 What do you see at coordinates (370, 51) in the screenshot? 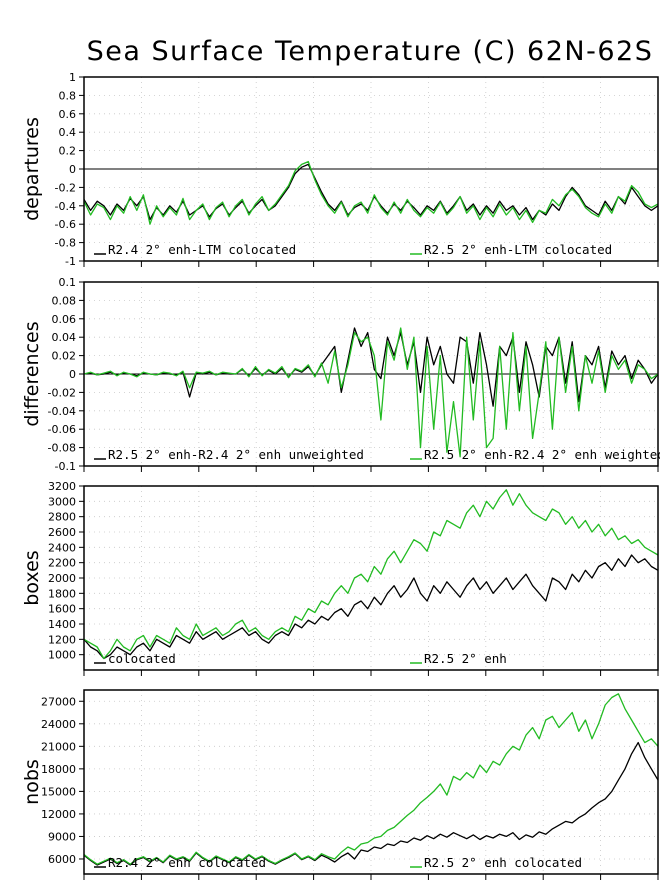
I see `chart-title: Sea Surface Temperature (C) 62N-62S` at bounding box center [370, 51].